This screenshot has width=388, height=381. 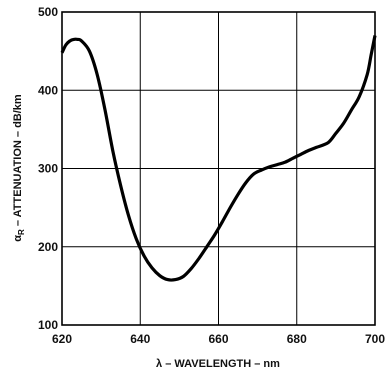 What do you see at coordinates (62, 339) in the screenshot?
I see `x-tick-label: 620` at bounding box center [62, 339].